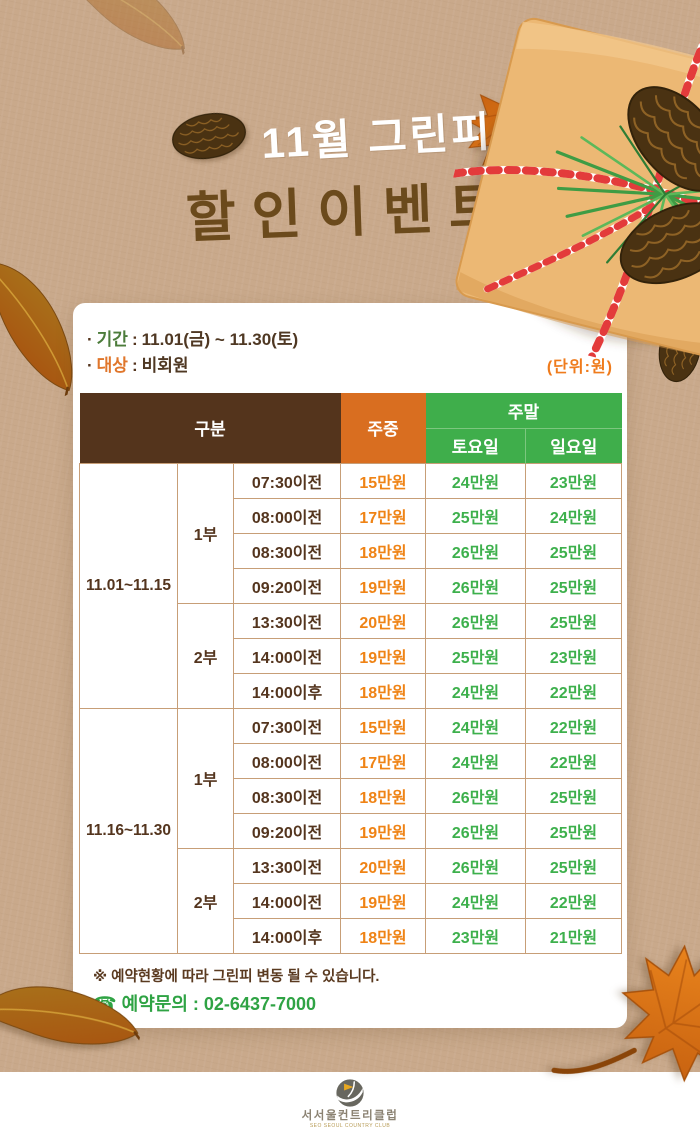  Describe the element at coordinates (128, 585) in the screenshot. I see `date-range: 11.01~11.15` at that location.